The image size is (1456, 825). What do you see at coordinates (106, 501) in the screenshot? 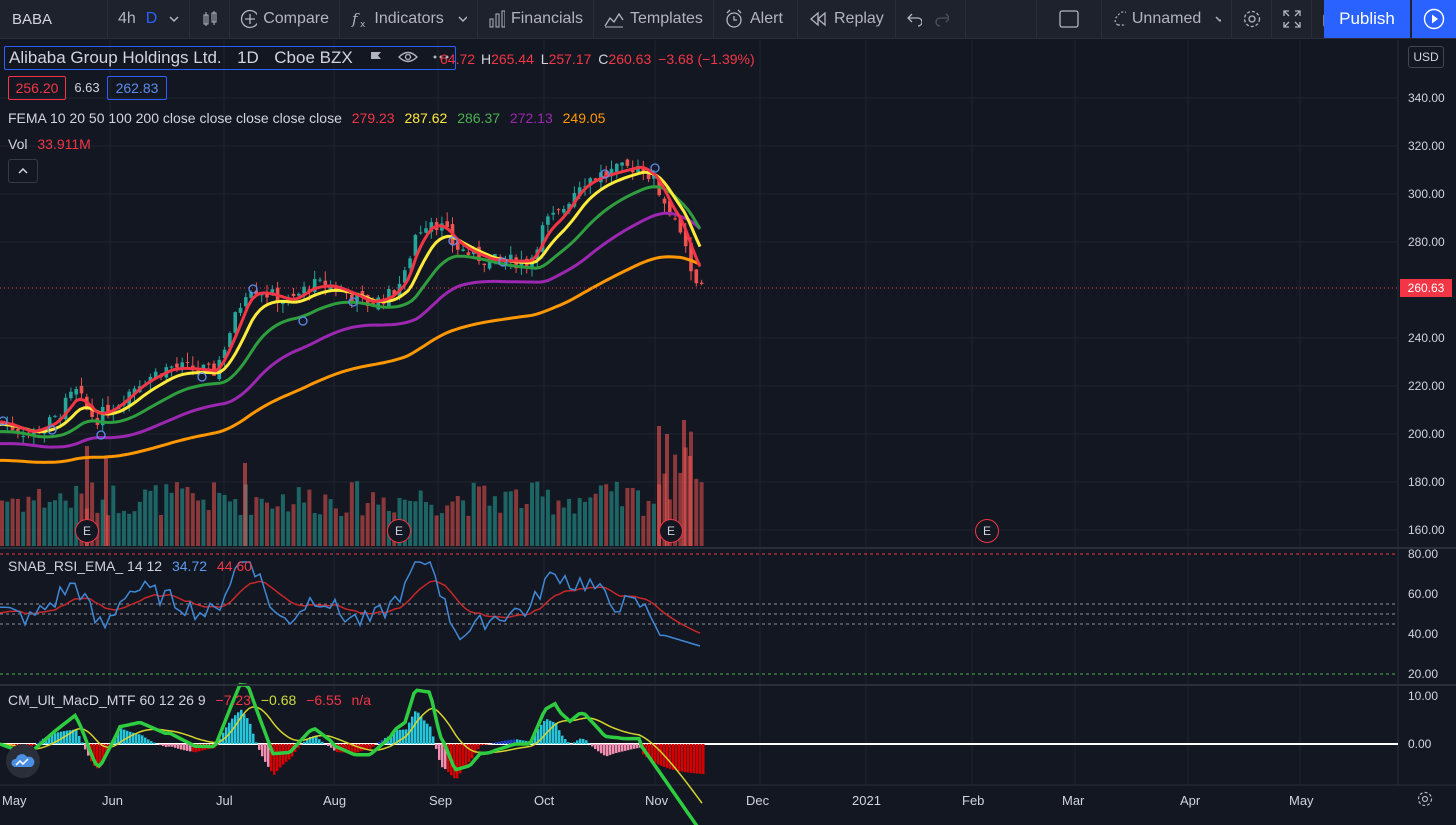
I see `volume-spike` at bounding box center [106, 501].